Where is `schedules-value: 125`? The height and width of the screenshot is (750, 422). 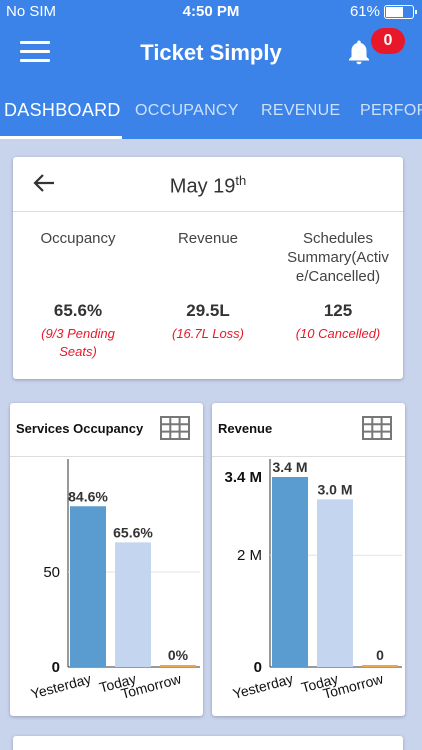
schedules-value: 125 is located at coordinates (338, 310).